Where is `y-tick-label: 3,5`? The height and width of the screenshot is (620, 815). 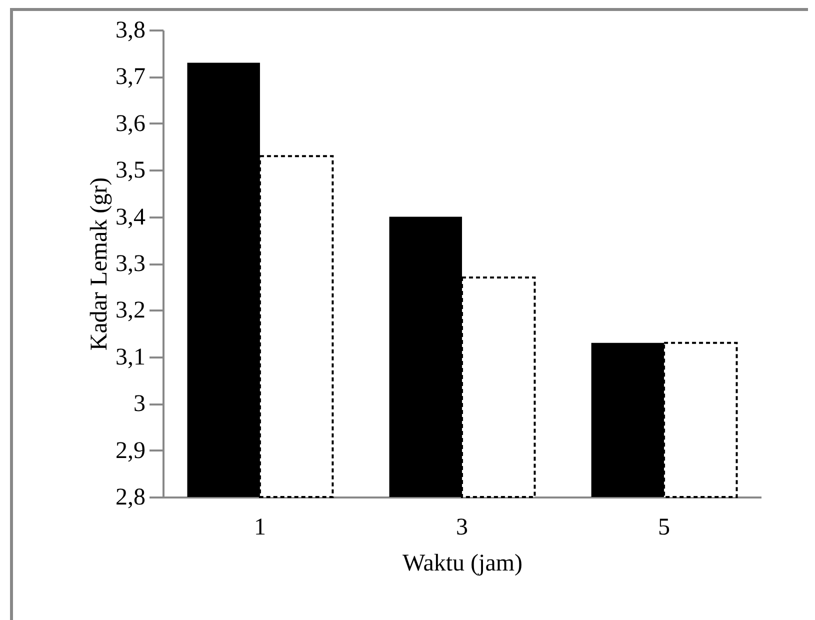
y-tick-label: 3,5 is located at coordinates (131, 171).